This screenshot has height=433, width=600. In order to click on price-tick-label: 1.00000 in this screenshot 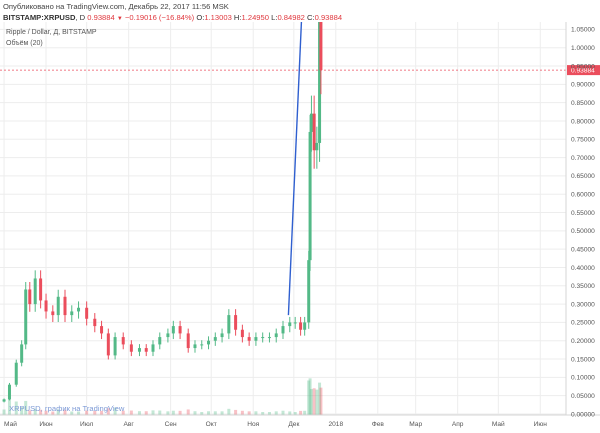, I will do `click(583, 48)`.